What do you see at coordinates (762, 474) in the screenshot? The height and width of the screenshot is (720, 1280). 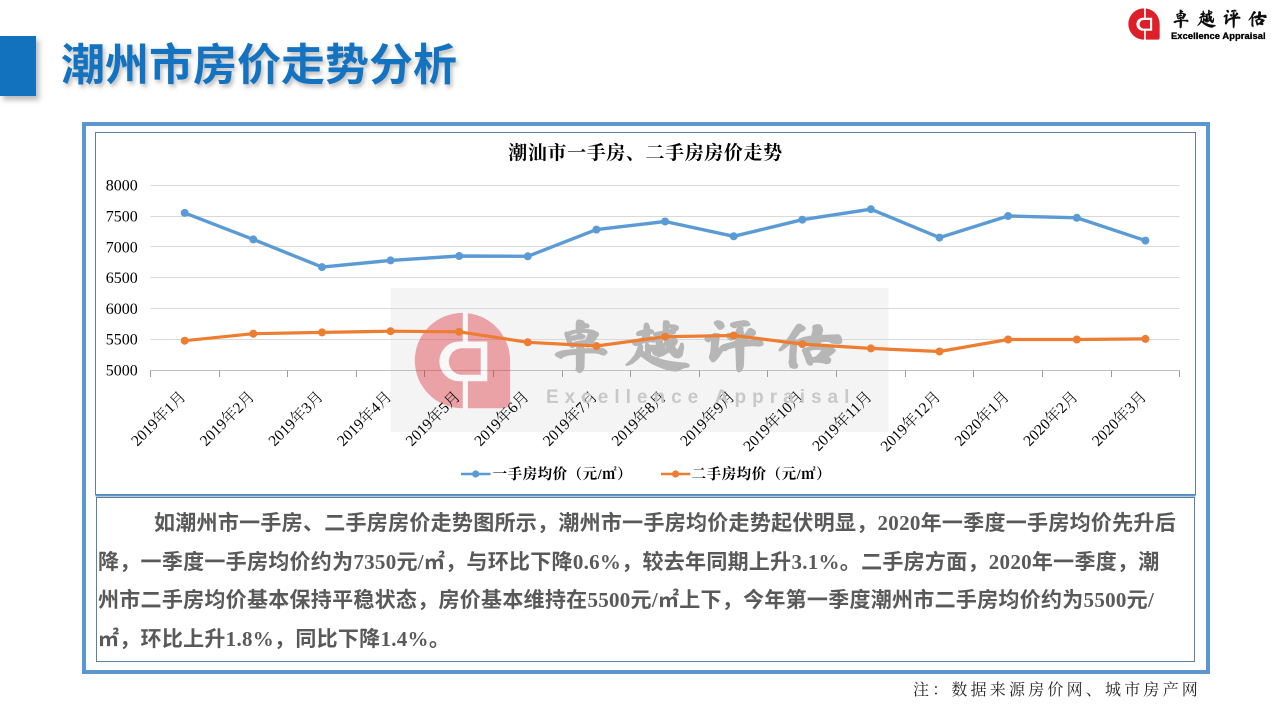 I see `svg-text: 二手房均价（元/㎡）` at bounding box center [762, 474].